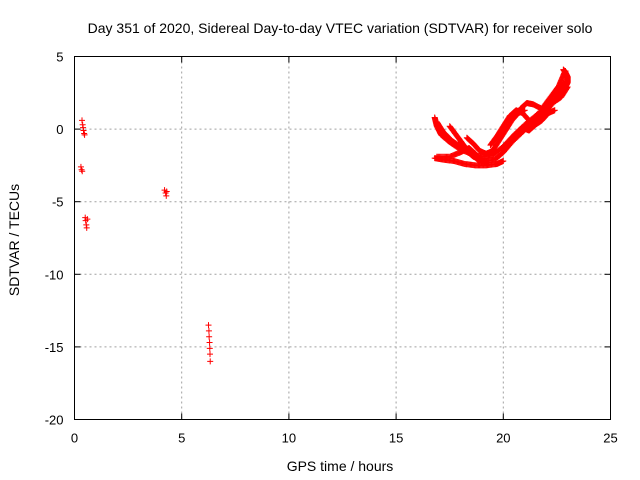  What do you see at coordinates (54, 347) in the screenshot?
I see `y-tick-label: -15` at bounding box center [54, 347].